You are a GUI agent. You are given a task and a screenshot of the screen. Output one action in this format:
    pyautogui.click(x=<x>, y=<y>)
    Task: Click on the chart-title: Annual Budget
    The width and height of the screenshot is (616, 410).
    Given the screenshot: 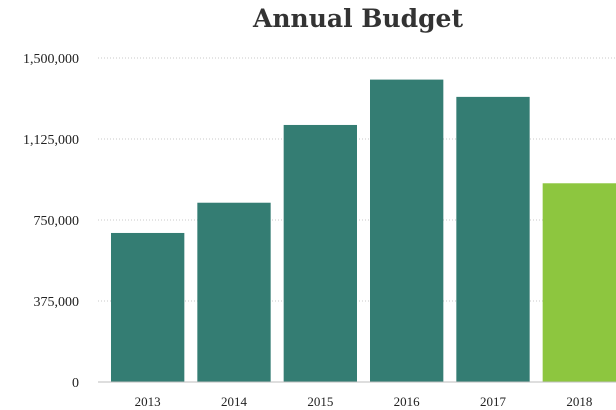 What is the action you would take?
    pyautogui.click(x=357, y=18)
    